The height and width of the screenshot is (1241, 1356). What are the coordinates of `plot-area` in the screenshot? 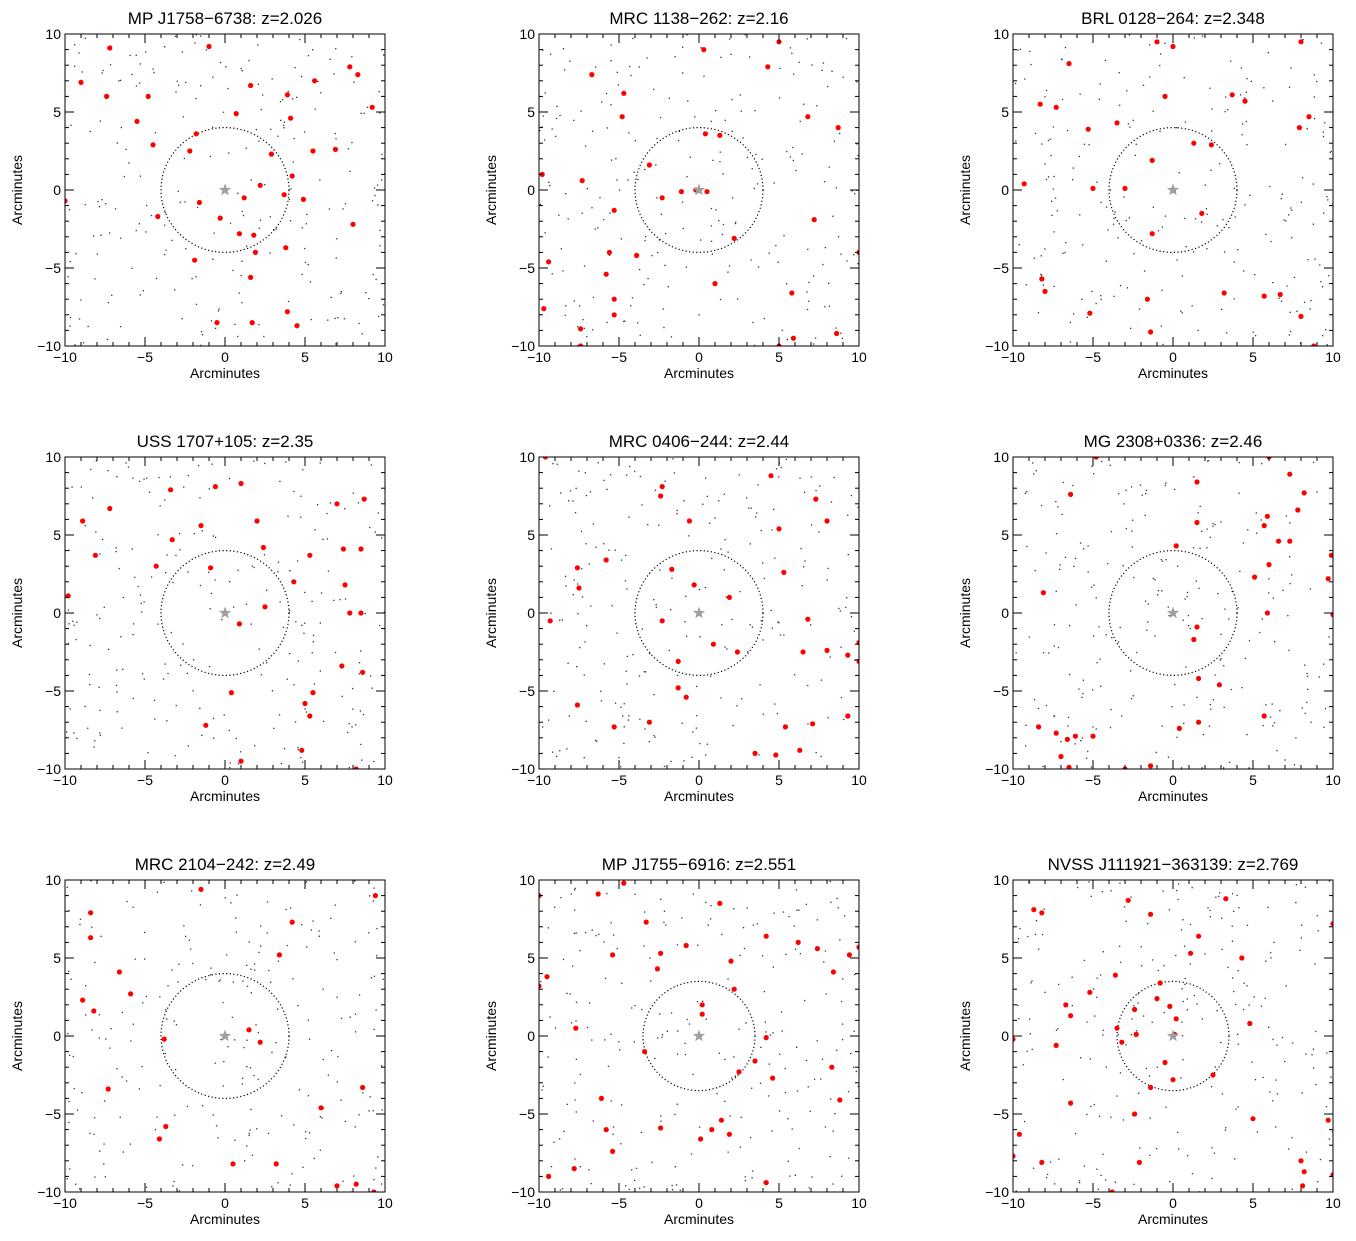 It's located at (699, 190).